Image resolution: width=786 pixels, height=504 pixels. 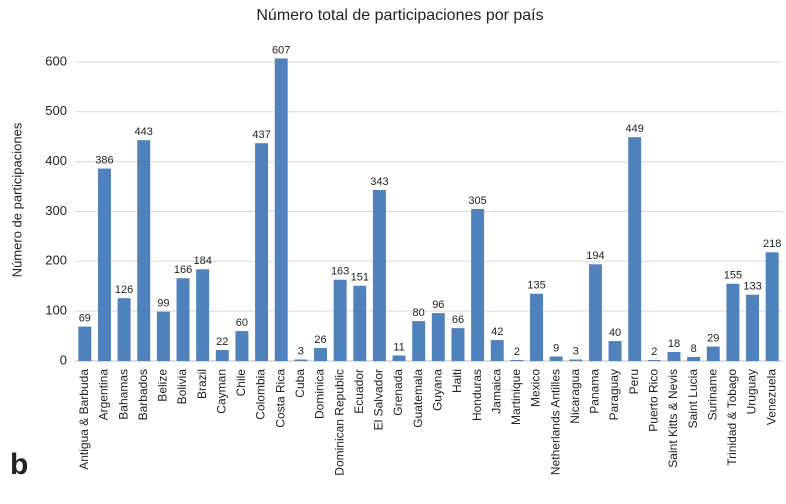 I want to click on value-label: 151, so click(x=360, y=278).